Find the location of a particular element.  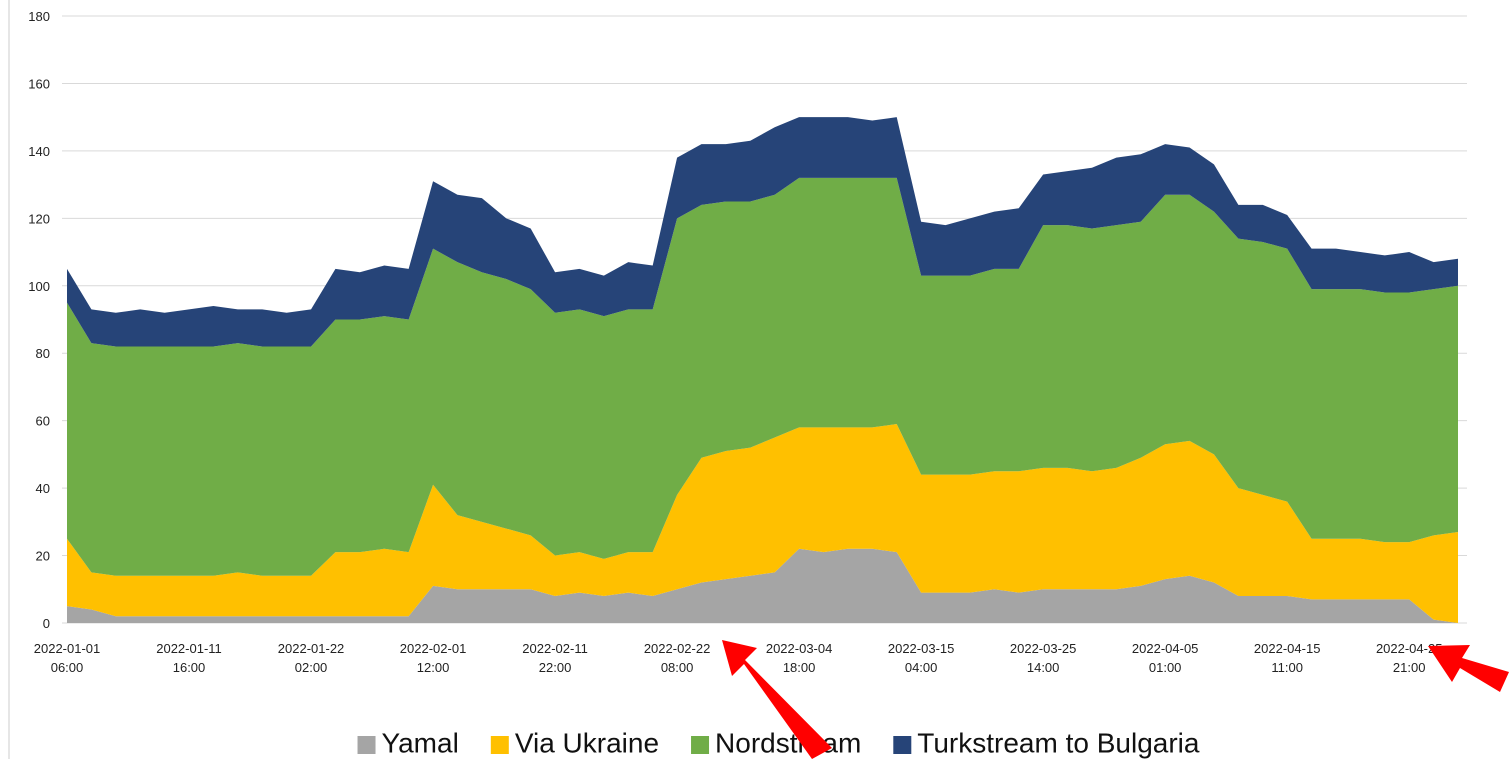

y-tick-label: 0 is located at coordinates (46, 623).